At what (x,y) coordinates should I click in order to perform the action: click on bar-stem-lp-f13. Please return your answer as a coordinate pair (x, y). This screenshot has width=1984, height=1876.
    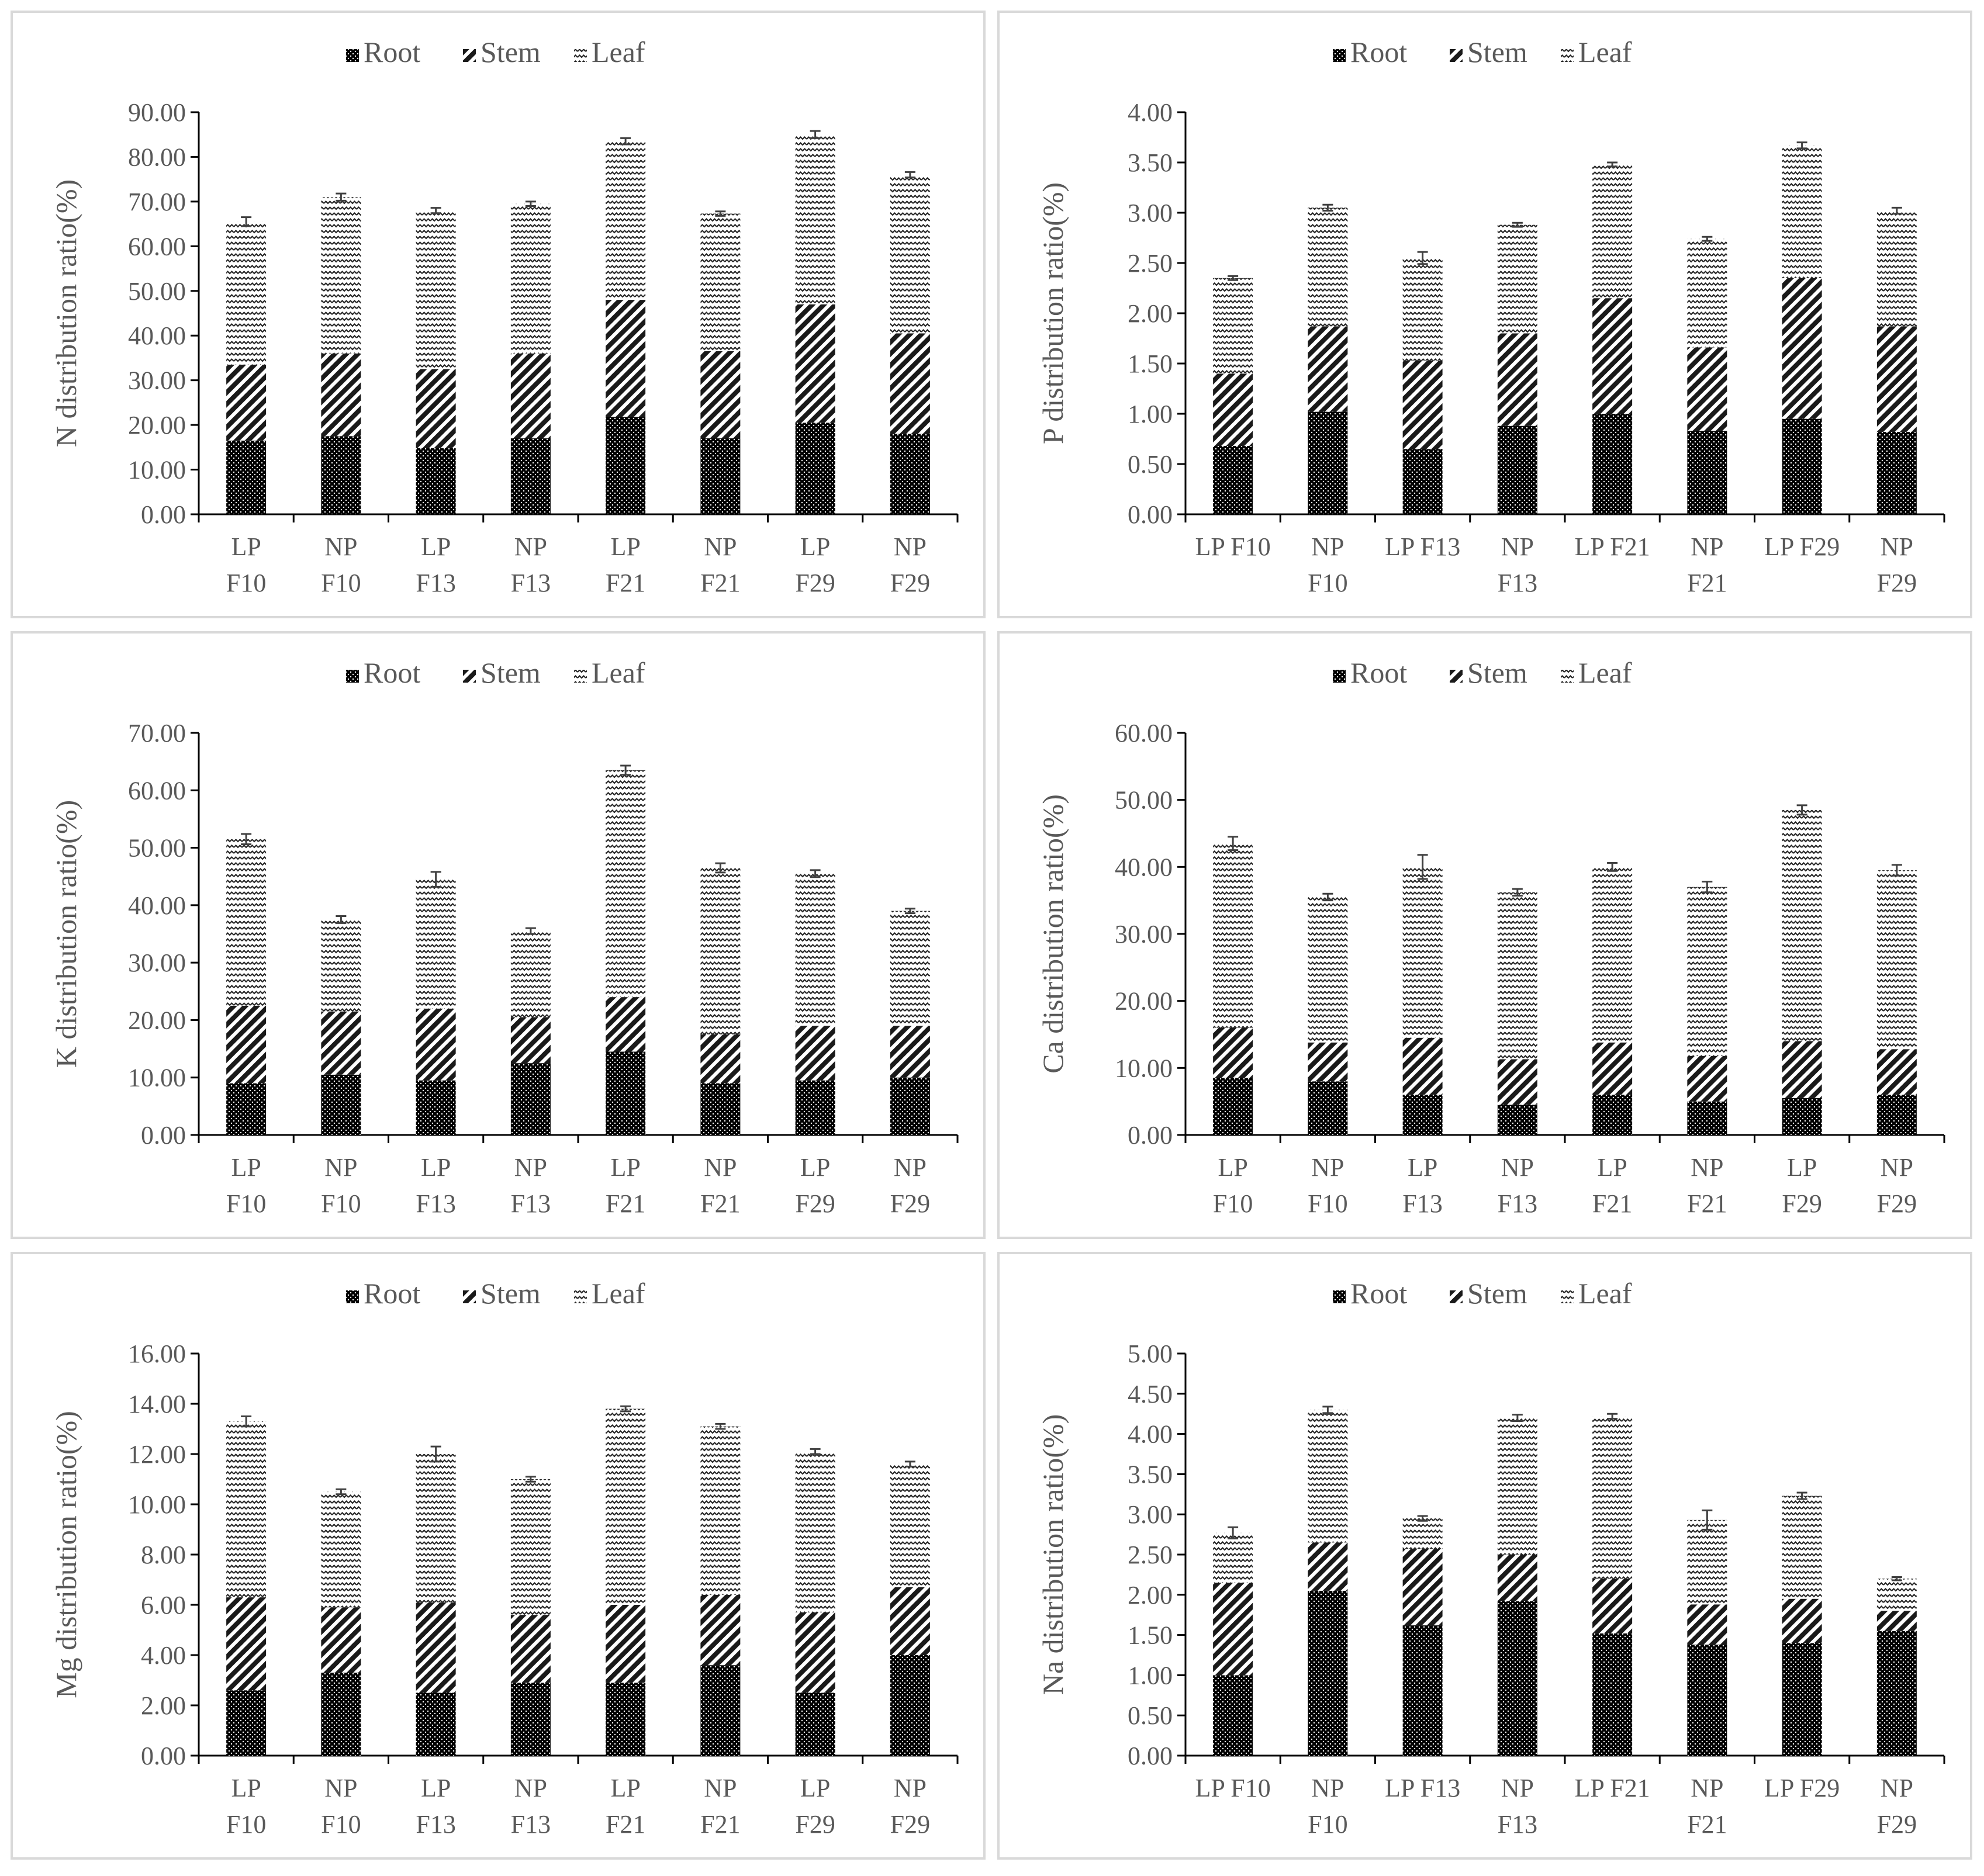
    Looking at the image, I should click on (436, 1044).